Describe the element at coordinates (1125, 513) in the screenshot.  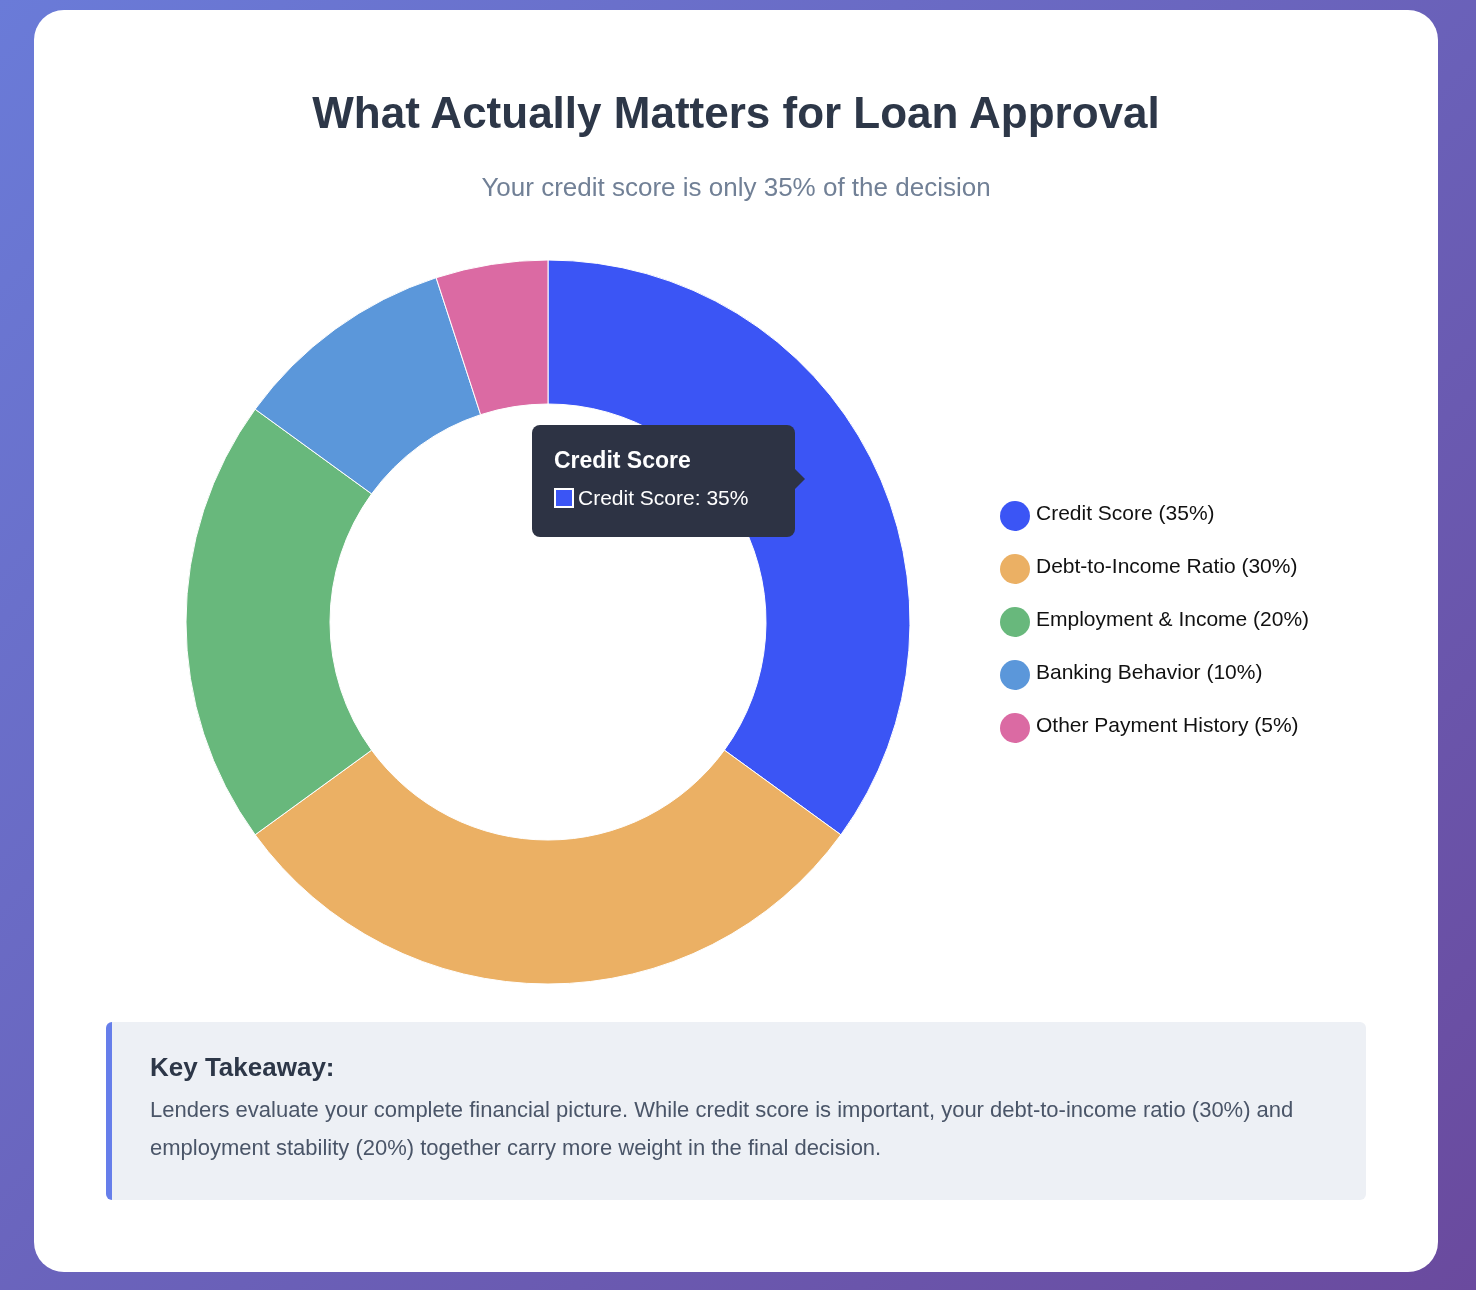
I see `legend-label: Credit Score (35%)` at that location.